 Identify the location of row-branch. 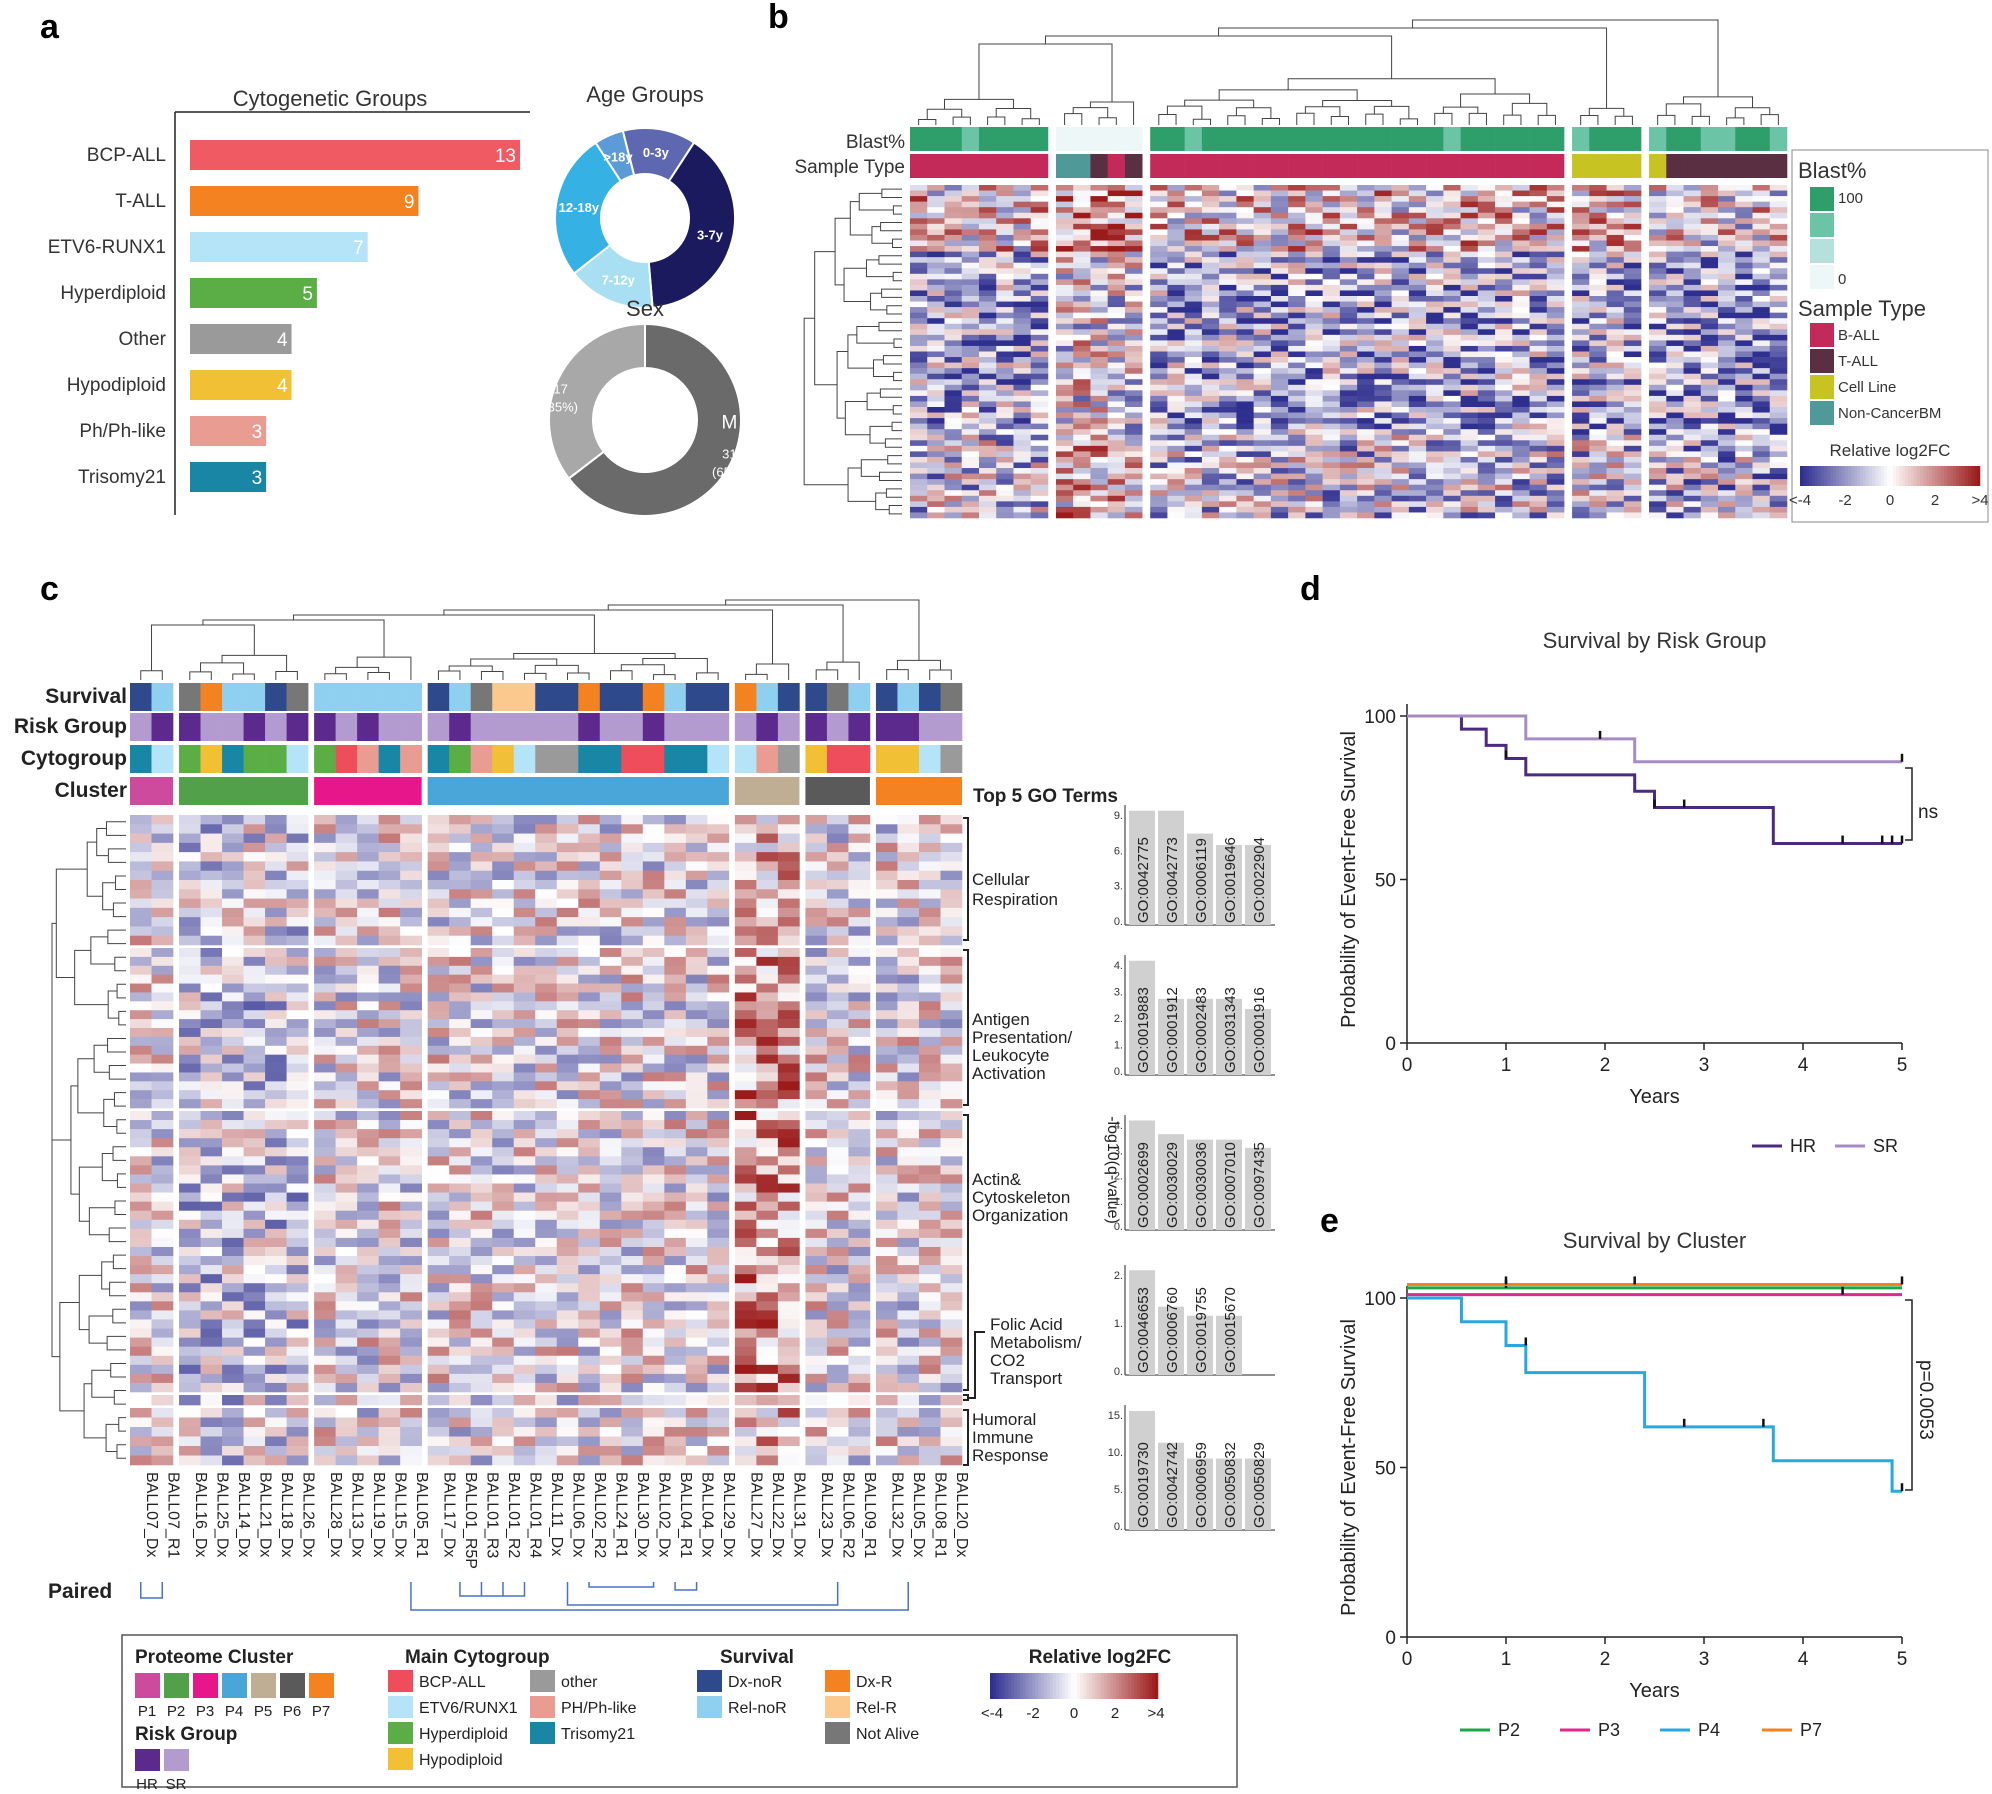
(892, 360).